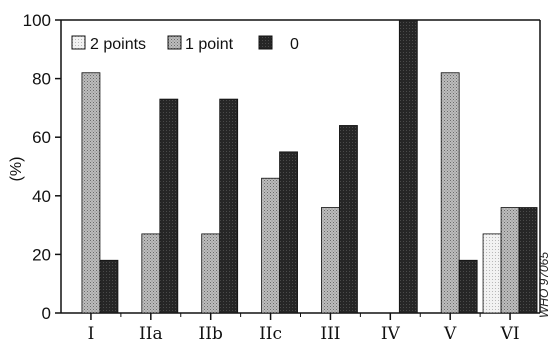 This screenshot has height=343, width=556. I want to click on legend-label-1-point: 1 point, so click(209, 44).